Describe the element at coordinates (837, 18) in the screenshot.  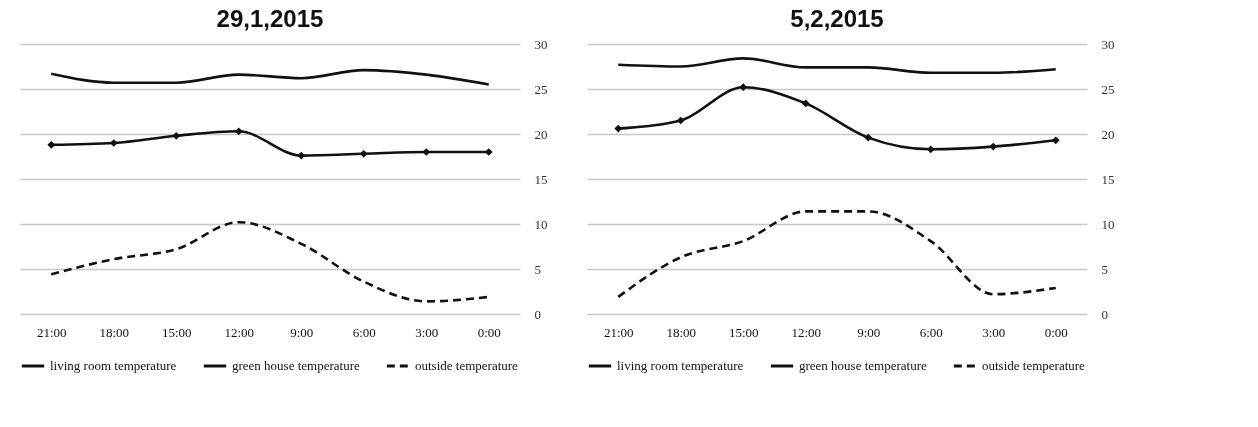
I see `chart-title: 5,2,2015` at that location.